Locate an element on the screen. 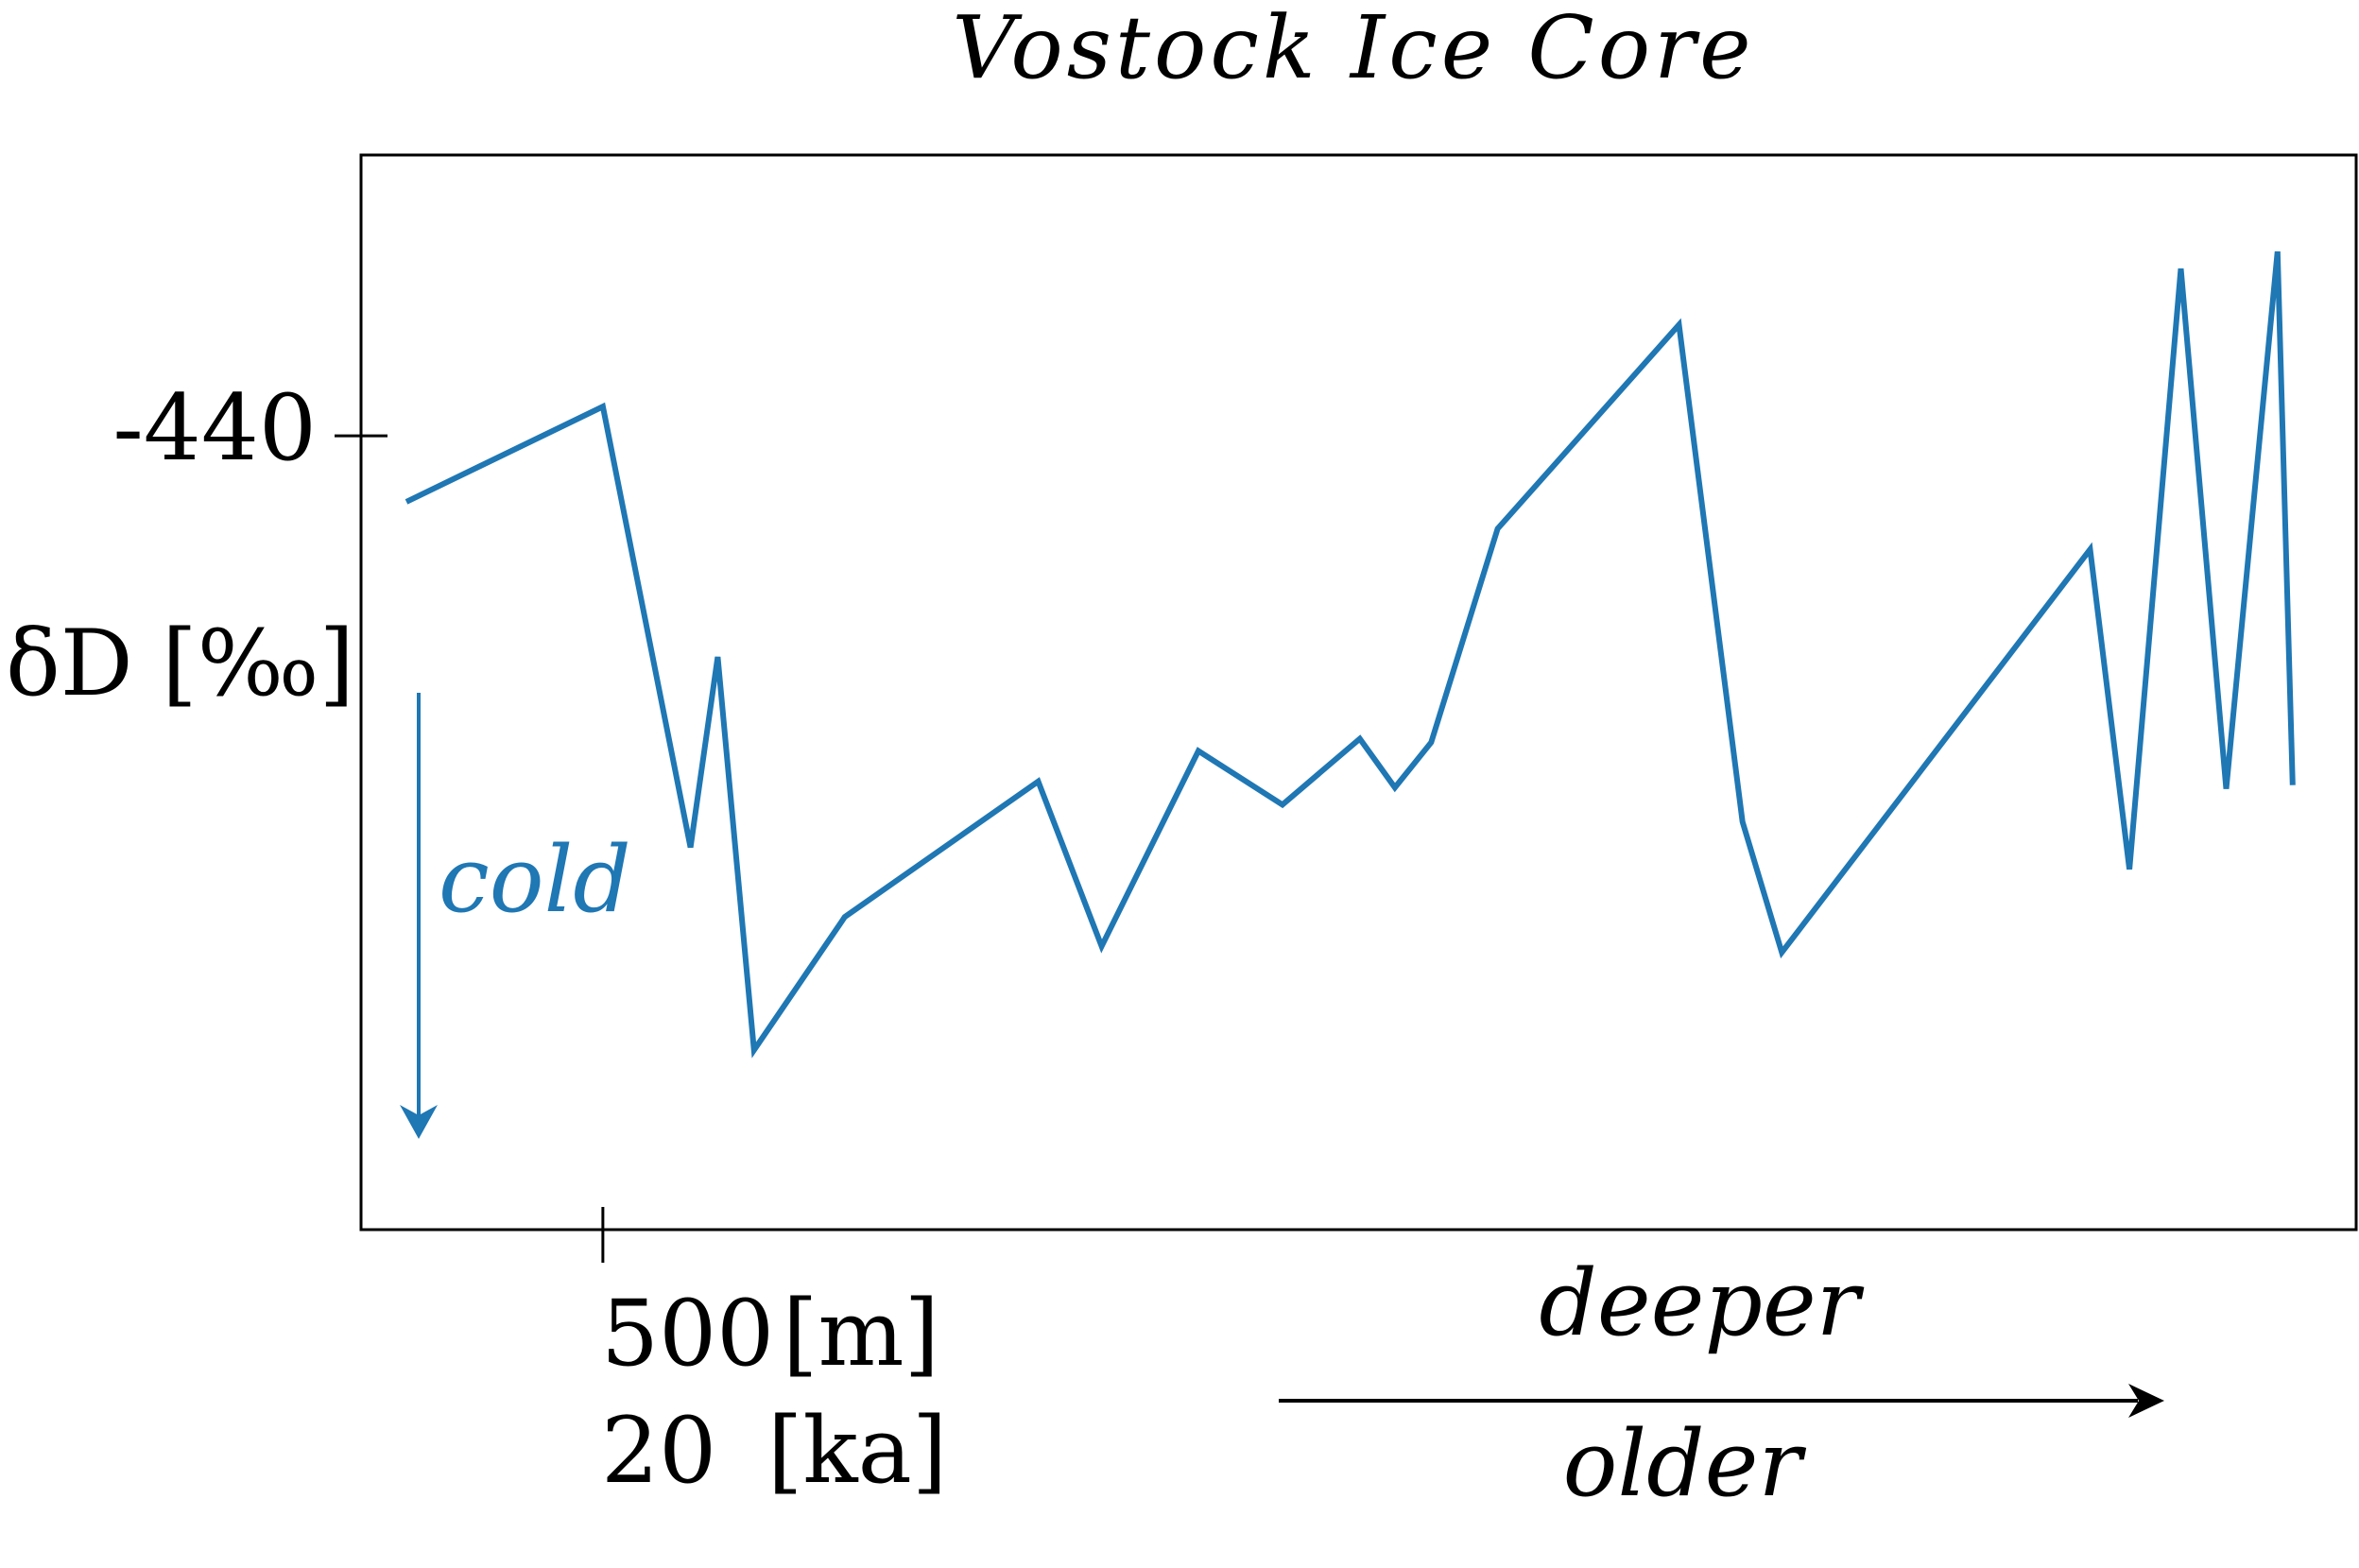 The height and width of the screenshot is (1568, 2359). cold-arrow-head is located at coordinates (419, 1122).